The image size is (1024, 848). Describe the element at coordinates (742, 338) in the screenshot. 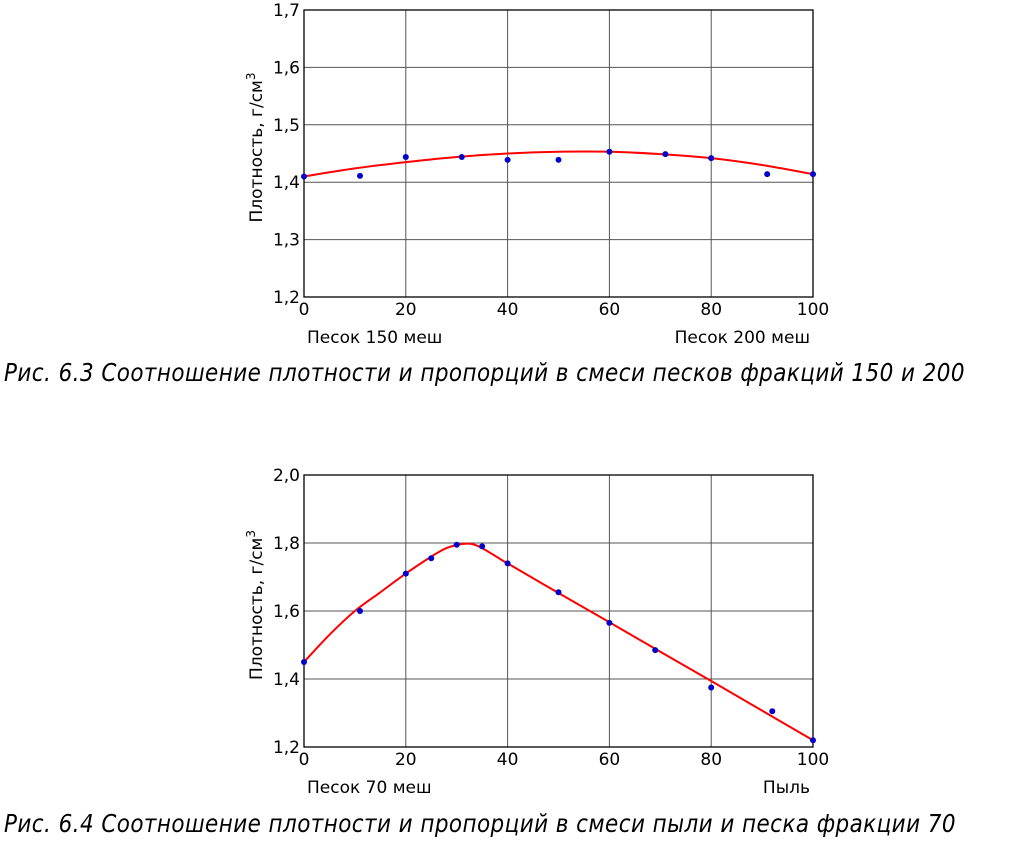

I see `x-right-end-label: Песок 200 меш` at that location.